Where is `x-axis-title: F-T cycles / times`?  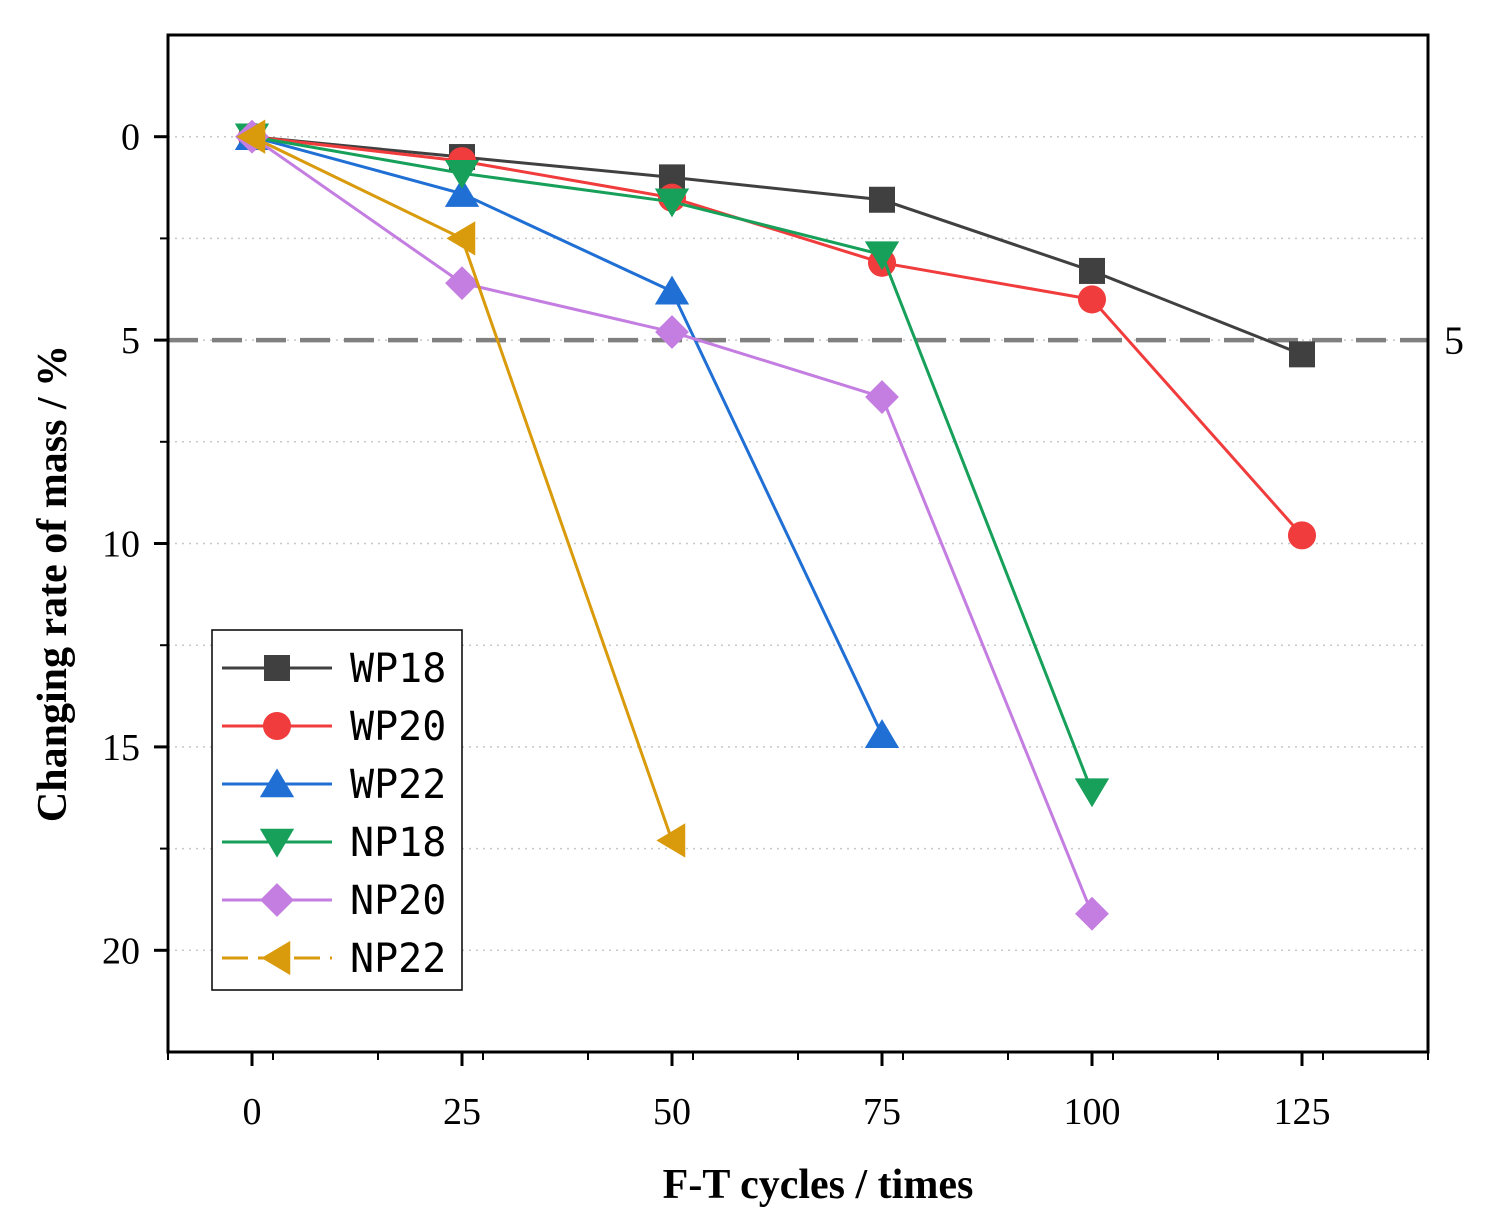 x-axis-title: F-T cycles / times is located at coordinates (818, 1185).